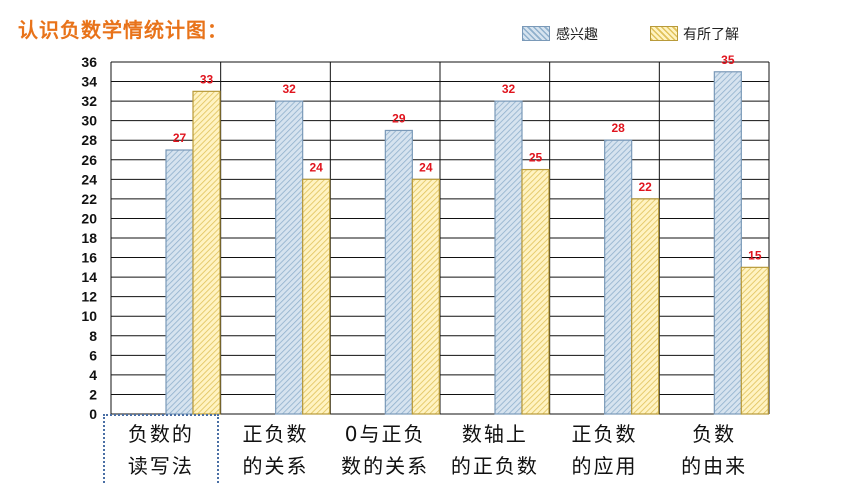  I want to click on y-tick-label: 30, so click(89, 121).